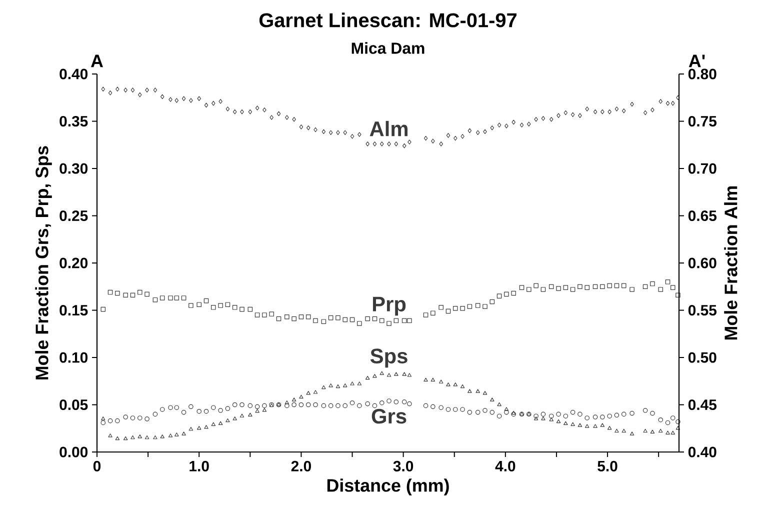  Describe the element at coordinates (702, 404) in the screenshot. I see `y2-tick-label: 0.45` at that location.